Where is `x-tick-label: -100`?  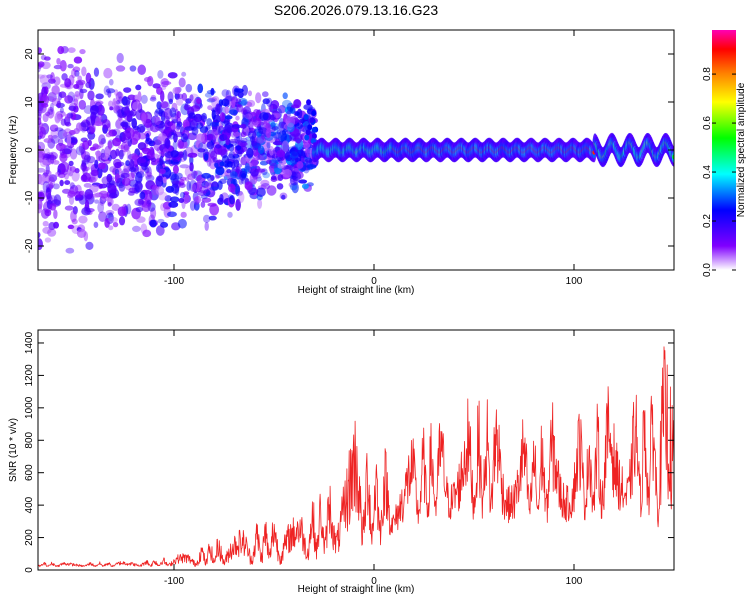 x-tick-label: -100 is located at coordinates (174, 281).